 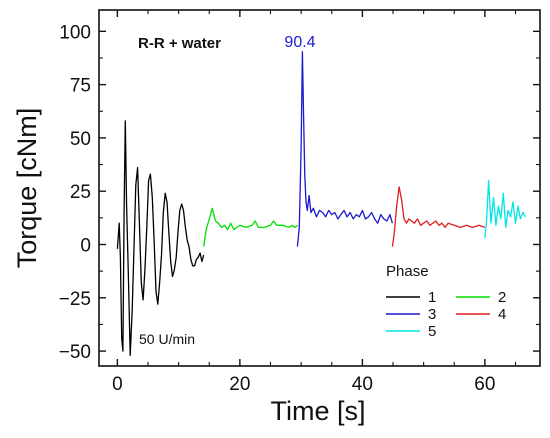 What do you see at coordinates (250, 227) in the screenshot?
I see `series-2-line` at bounding box center [250, 227].